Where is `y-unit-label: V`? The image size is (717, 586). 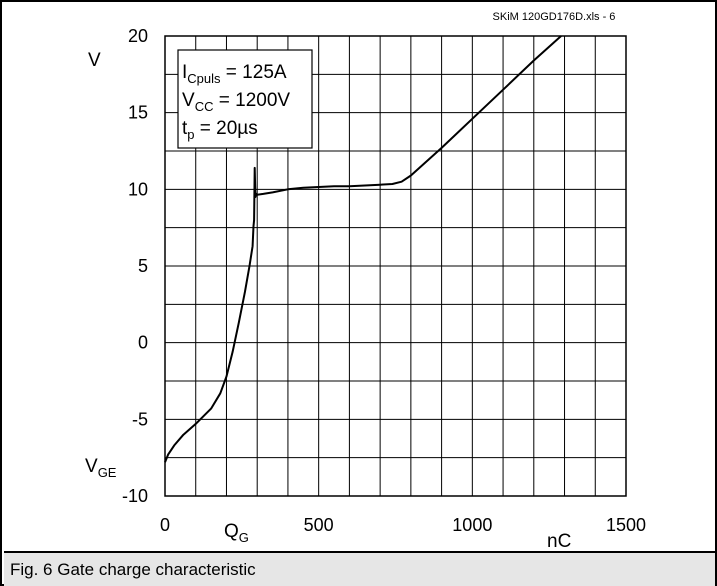
y-unit-label: V is located at coordinates (94, 60).